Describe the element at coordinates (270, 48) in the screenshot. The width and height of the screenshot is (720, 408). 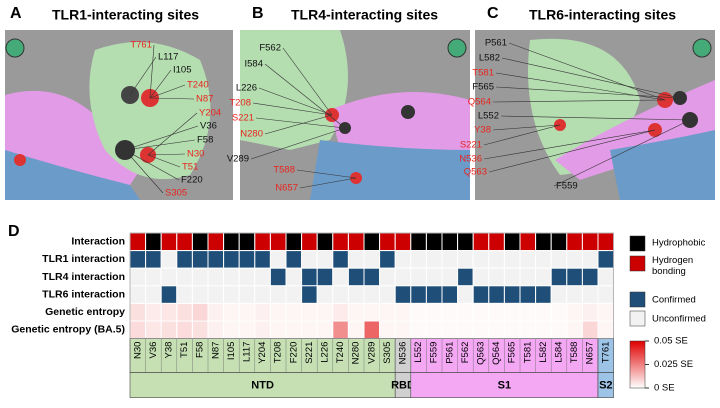
I see `residue-label: F562` at that location.